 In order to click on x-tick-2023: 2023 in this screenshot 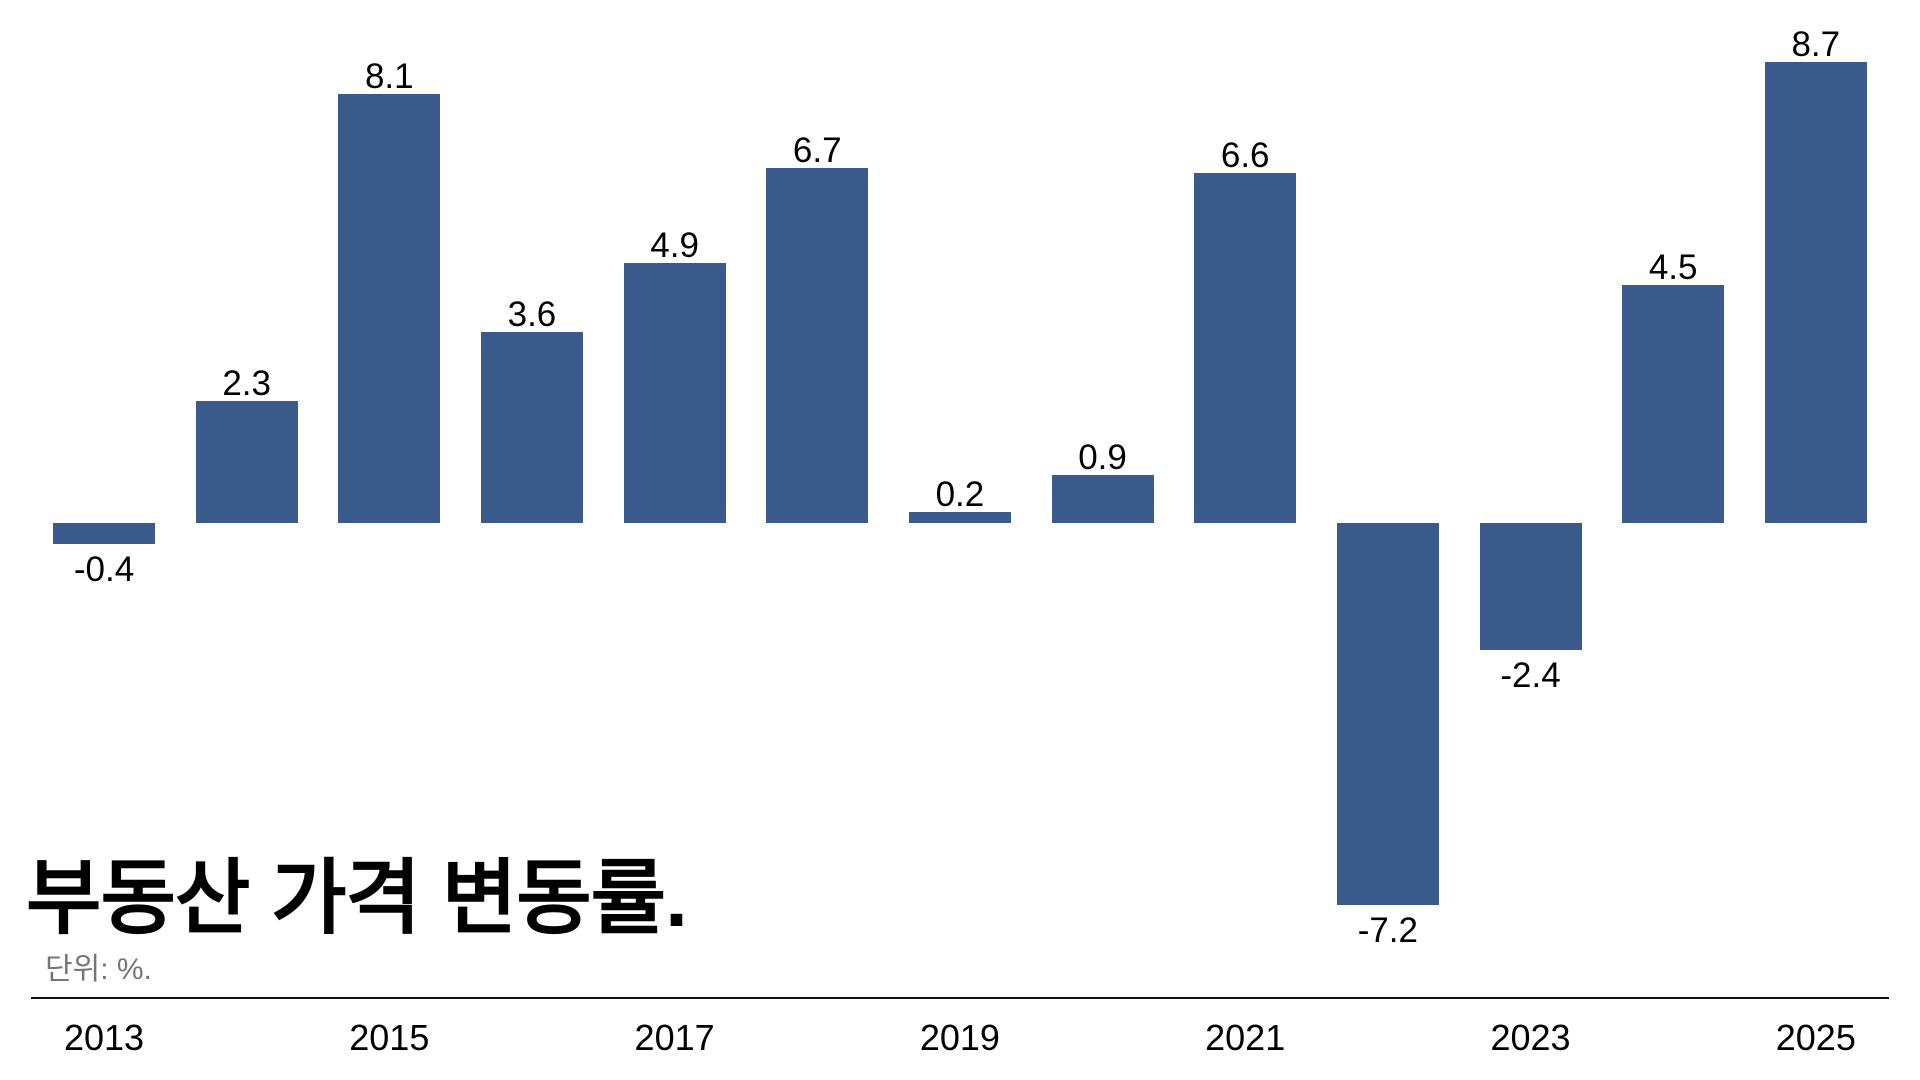, I will do `click(1530, 1037)`.